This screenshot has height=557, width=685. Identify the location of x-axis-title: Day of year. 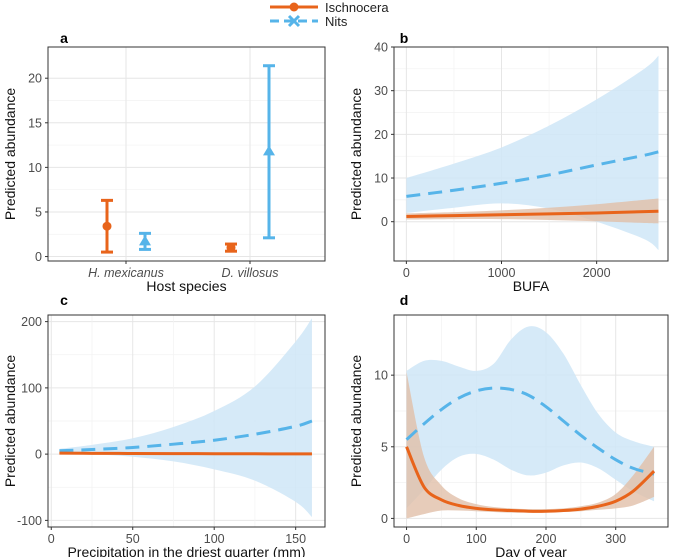
(531, 550).